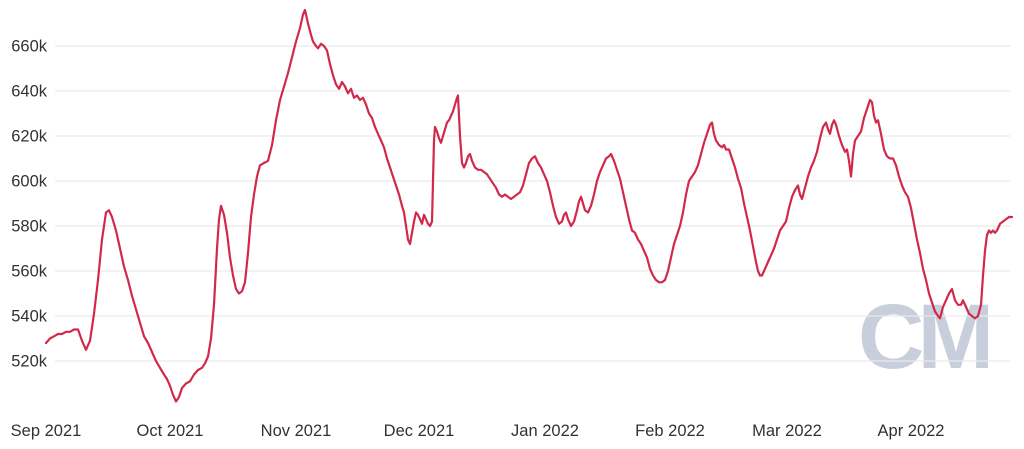  Describe the element at coordinates (911, 431) in the screenshot. I see `x-tick-label: Apr 2022` at that location.